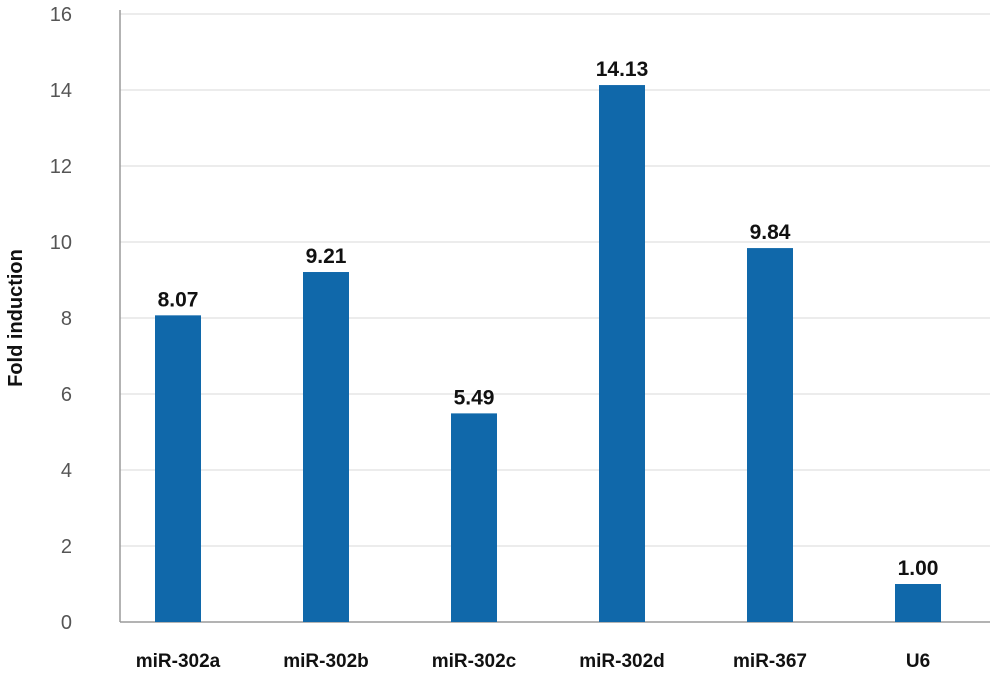 Image resolution: width=992 pixels, height=675 pixels. What do you see at coordinates (61, 167) in the screenshot?
I see `y-tick-label: 12` at bounding box center [61, 167].